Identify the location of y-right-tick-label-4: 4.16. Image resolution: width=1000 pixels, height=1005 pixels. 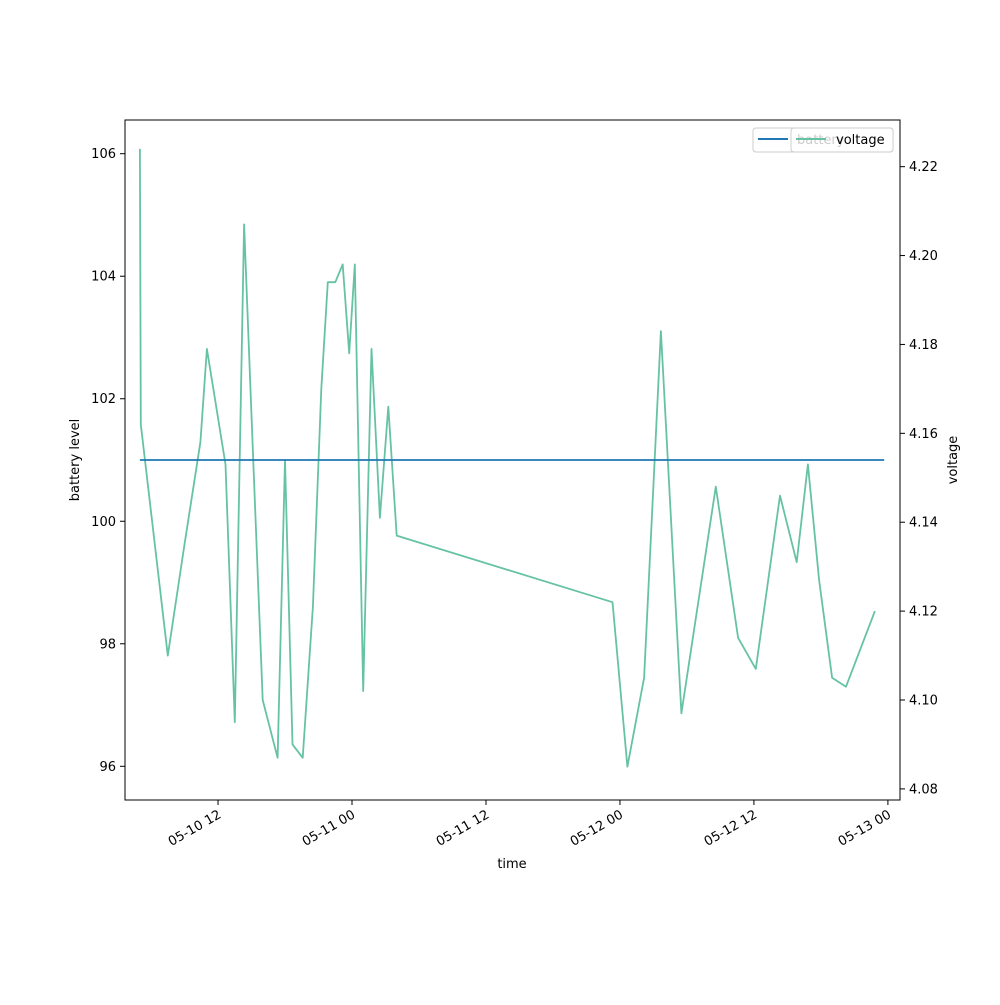
(923, 434).